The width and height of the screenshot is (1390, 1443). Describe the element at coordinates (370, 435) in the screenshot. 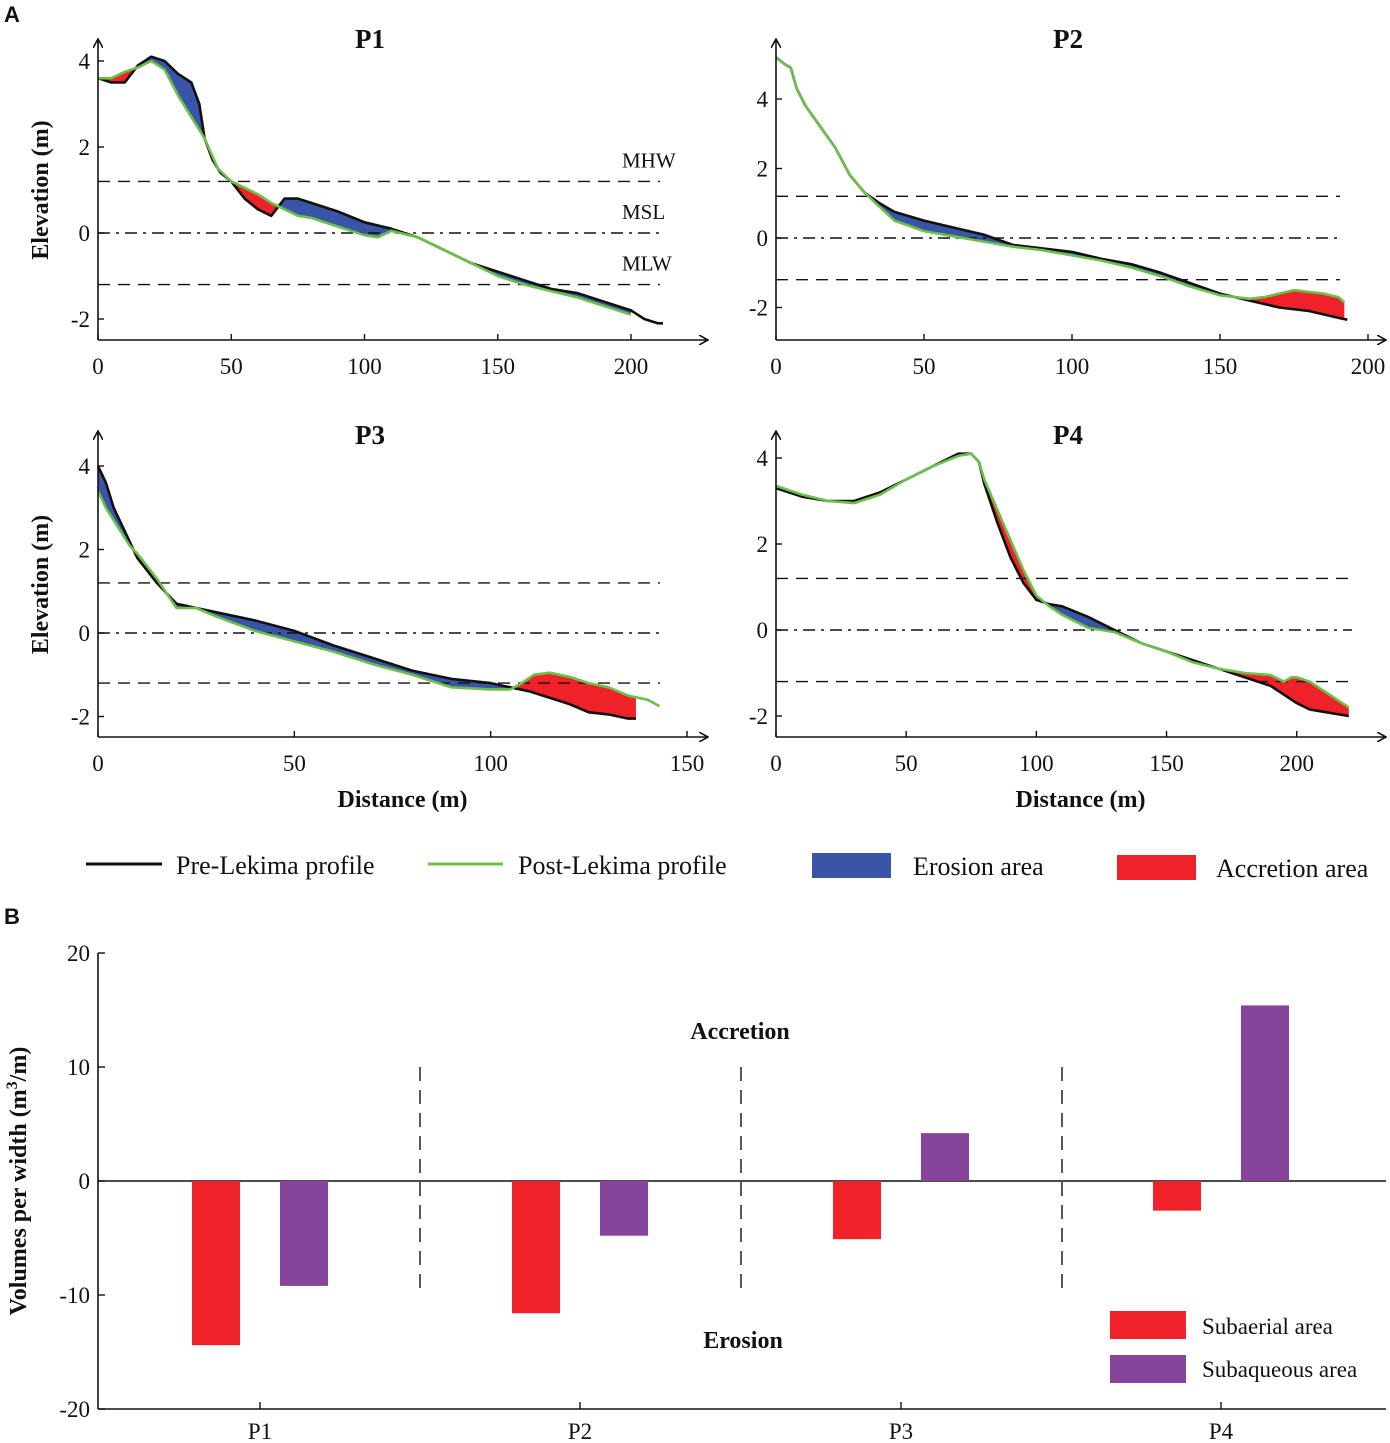

I see `profile-title: P3` at that location.